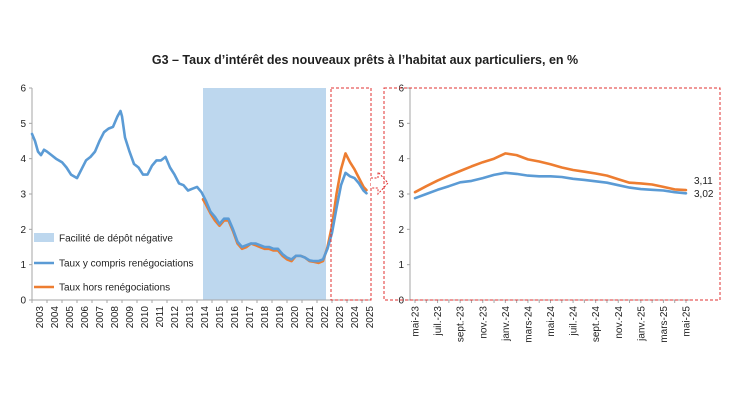 The image size is (730, 410). I want to click on left-x-tick-label: 2013, so click(190, 317).